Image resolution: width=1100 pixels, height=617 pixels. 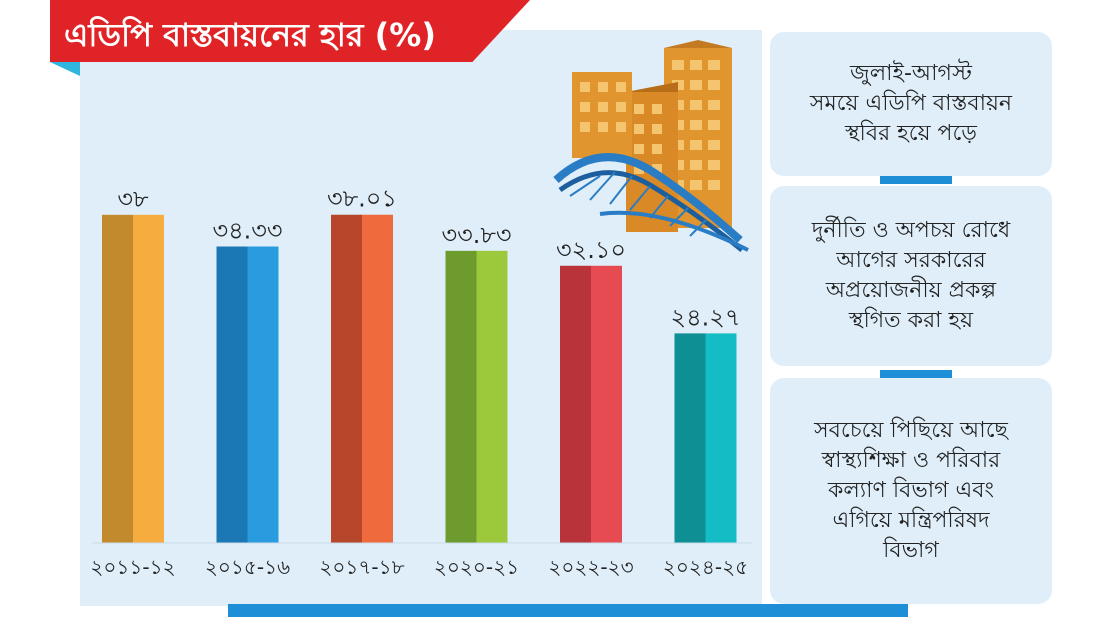 I want to click on bar-3-shade, so click(x=461, y=396).